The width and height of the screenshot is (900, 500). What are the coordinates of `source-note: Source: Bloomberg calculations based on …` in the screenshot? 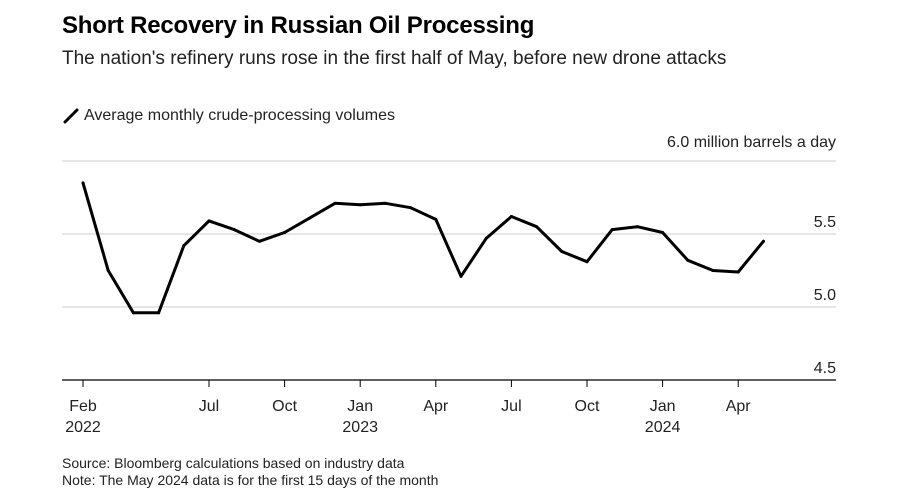 It's located at (233, 463).